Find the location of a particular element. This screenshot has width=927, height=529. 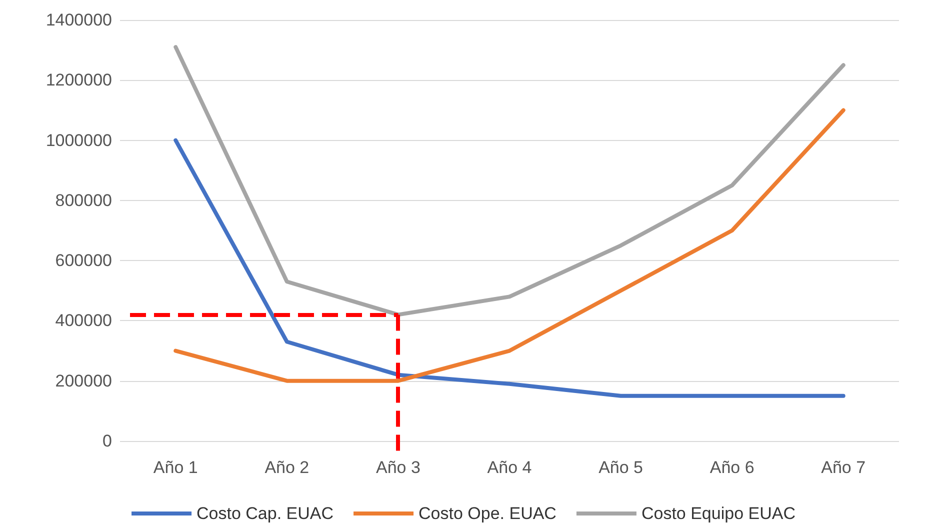

legend-label: Costo Ope. EUAC is located at coordinates (487, 513).